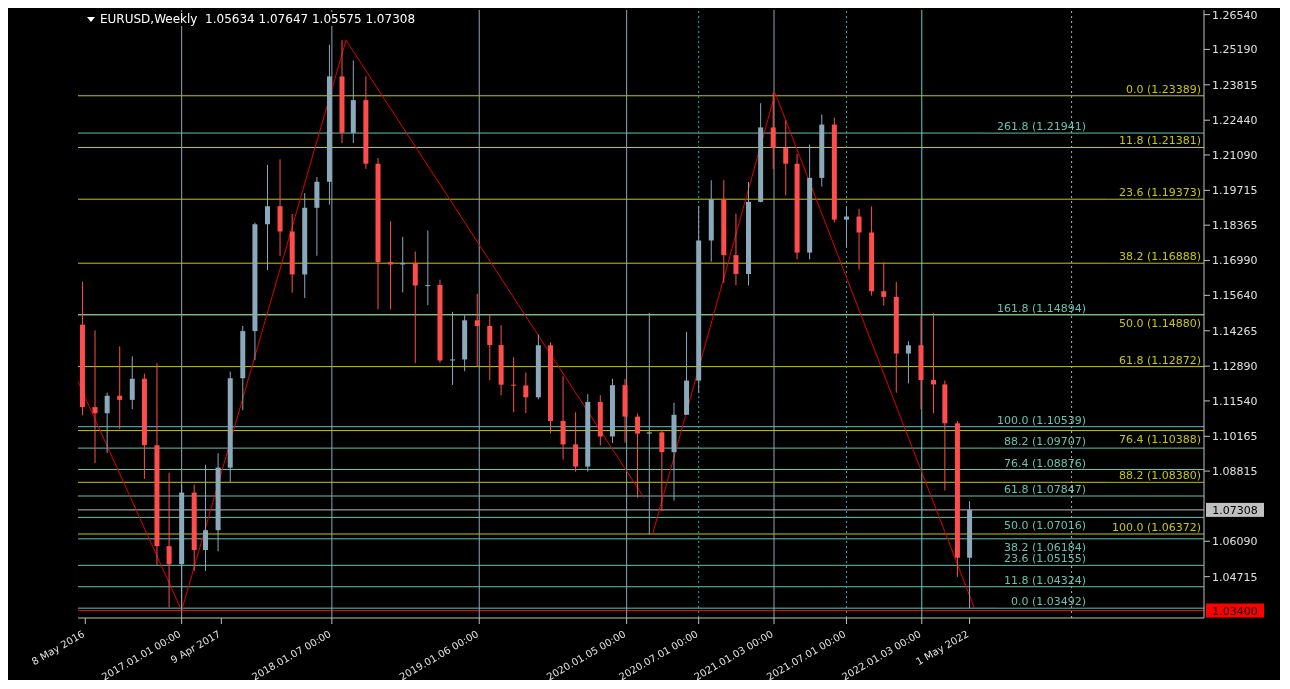 This screenshot has width=1290, height=689. Describe the element at coordinates (1044, 580) in the screenshot. I see `ref-line-label: 11.8 (1.04324)` at that location.